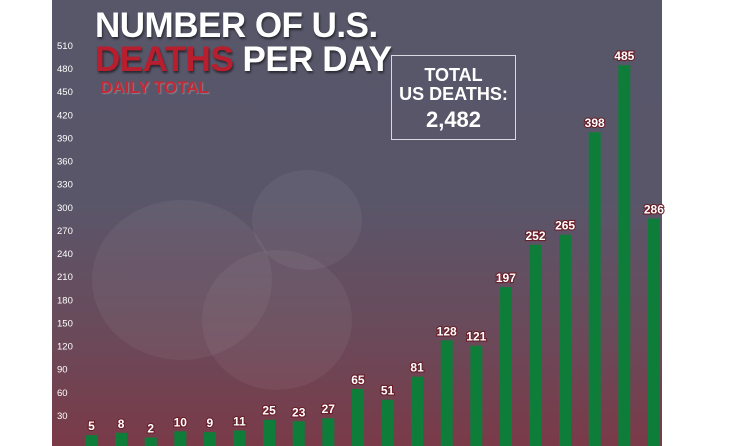  Describe the element at coordinates (150, 429) in the screenshot. I see `data-label: 2` at that location.